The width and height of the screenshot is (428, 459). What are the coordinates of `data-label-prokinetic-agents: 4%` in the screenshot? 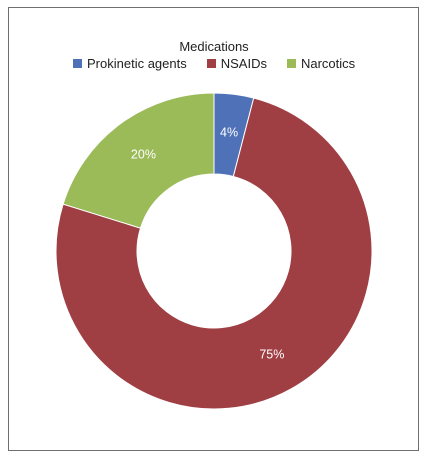 It's located at (229, 132).